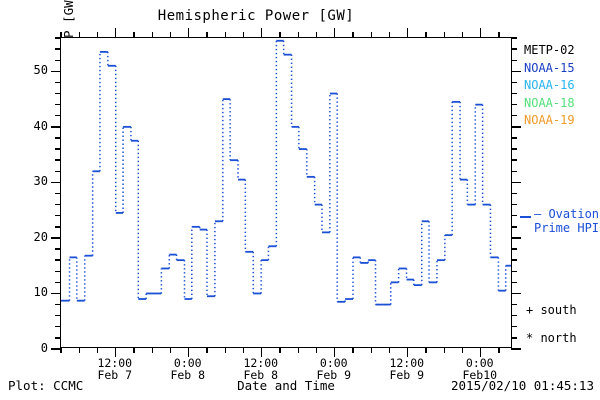 This screenshot has width=600, height=400. I want to click on plot-credit: Plot: CCMC, so click(46, 385).